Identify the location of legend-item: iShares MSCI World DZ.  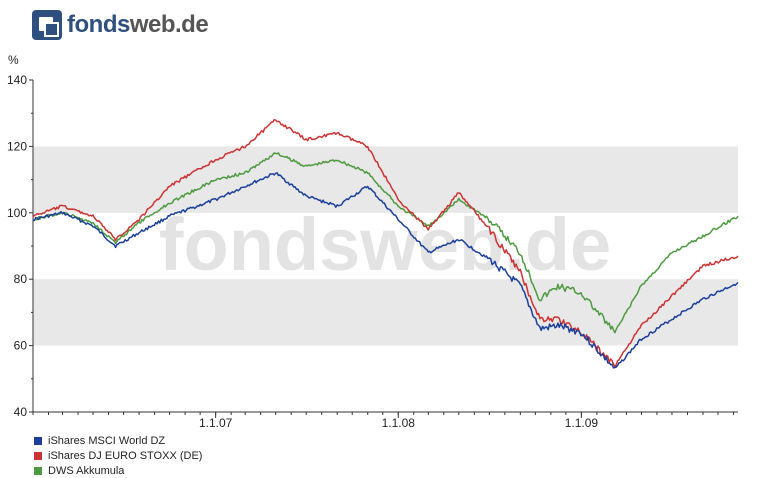
(118, 440).